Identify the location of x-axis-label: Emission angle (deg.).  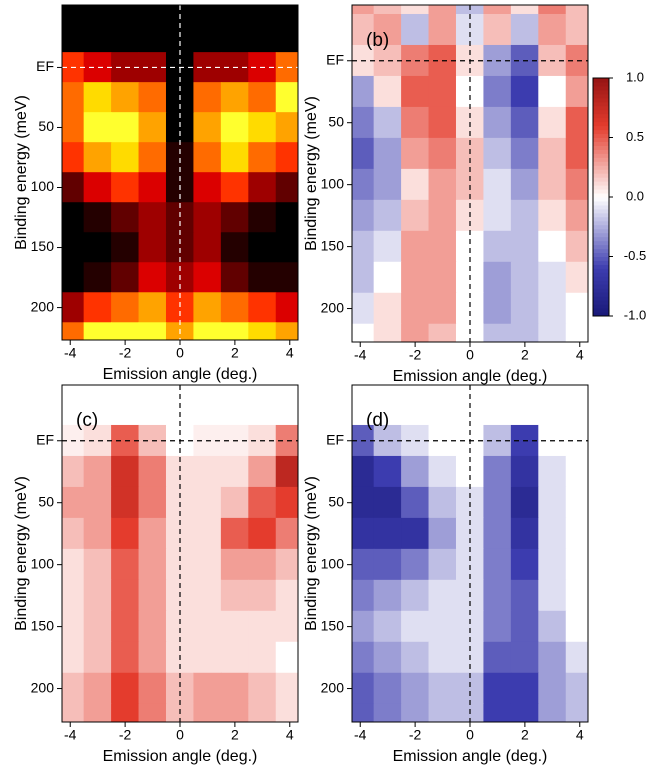
(180, 756).